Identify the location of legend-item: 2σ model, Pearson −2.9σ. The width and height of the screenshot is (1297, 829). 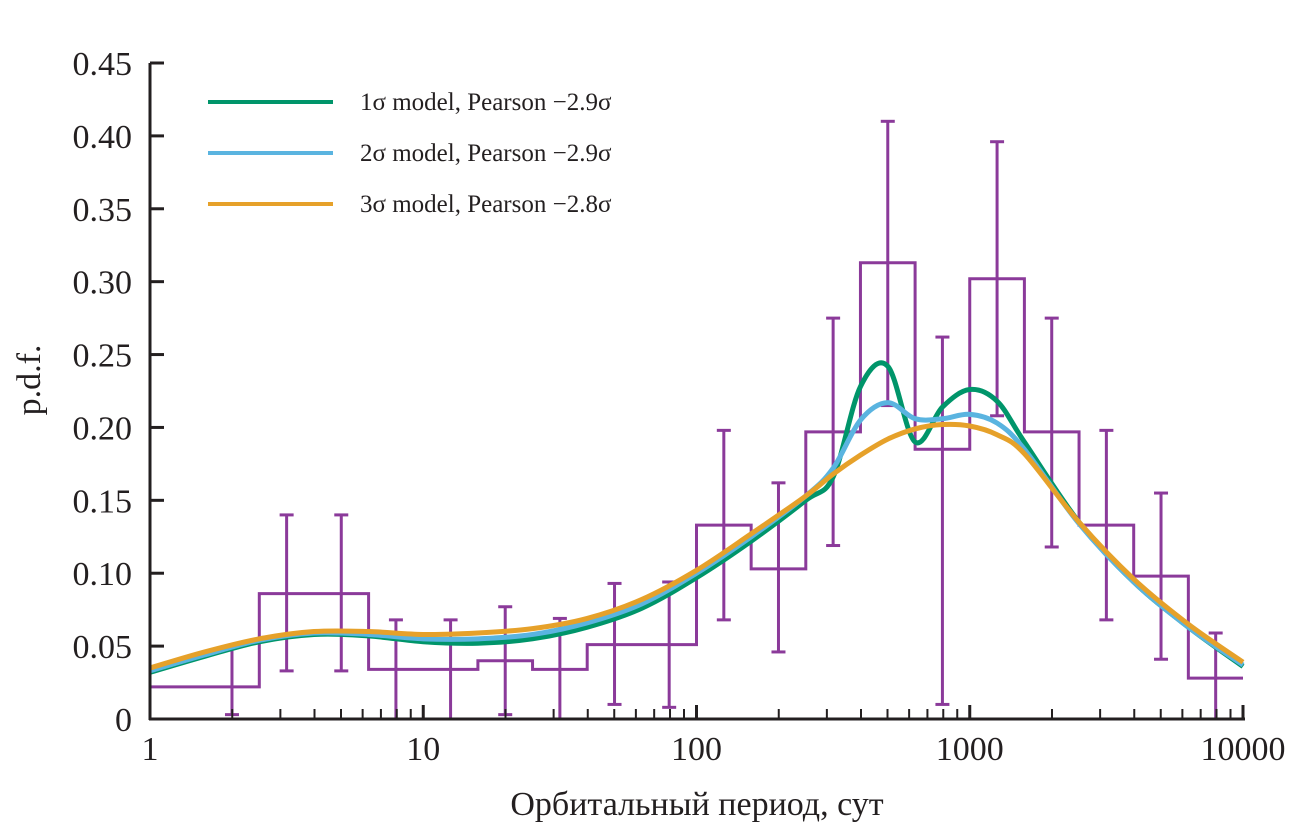
(410, 153).